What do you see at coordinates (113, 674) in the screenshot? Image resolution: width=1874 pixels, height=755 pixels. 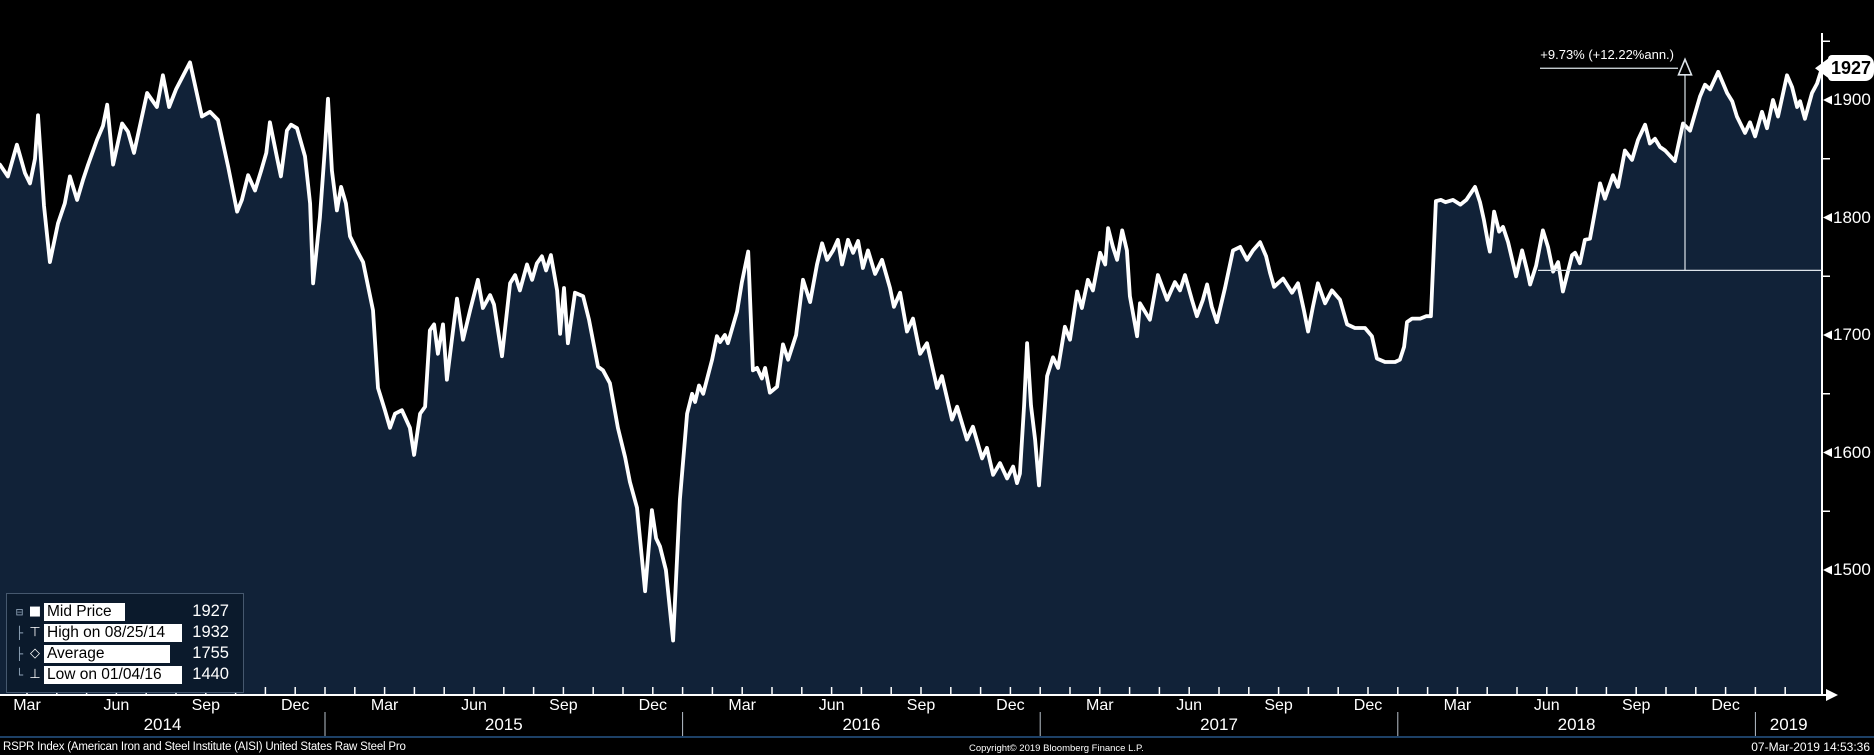 I see `legend-label-low: Low on 01/04/16` at bounding box center [113, 674].